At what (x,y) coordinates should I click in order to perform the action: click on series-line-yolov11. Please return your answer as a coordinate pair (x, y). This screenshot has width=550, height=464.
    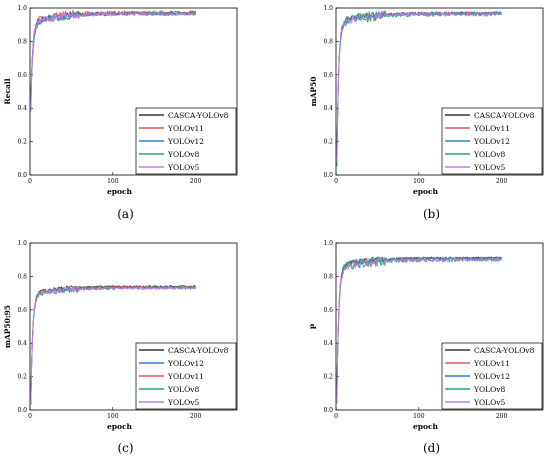
    Looking at the image, I should click on (113, 59).